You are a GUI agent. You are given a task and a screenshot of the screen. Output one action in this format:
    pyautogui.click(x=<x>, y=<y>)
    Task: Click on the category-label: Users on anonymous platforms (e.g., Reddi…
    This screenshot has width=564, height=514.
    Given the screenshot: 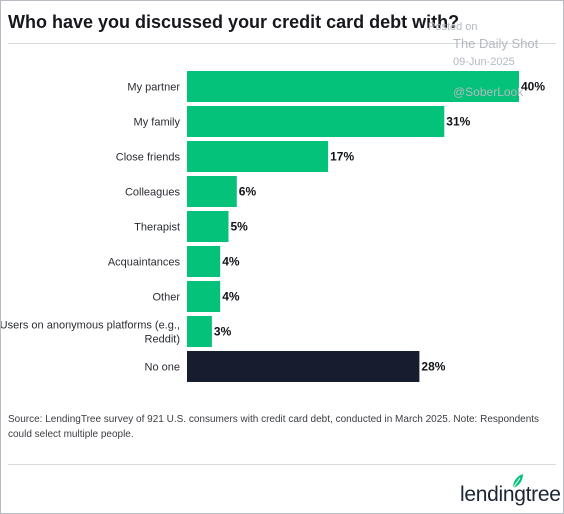 What is the action you would take?
    pyautogui.click(x=90, y=333)
    